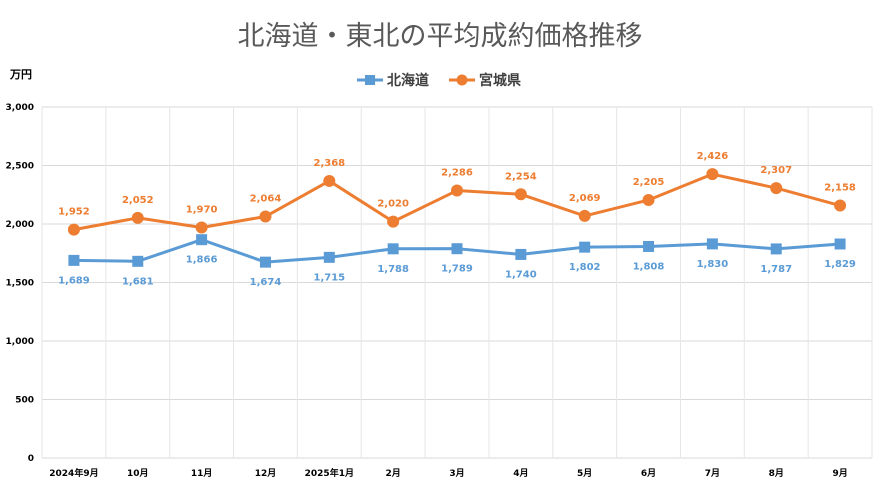 This screenshot has width=880, height=489. What do you see at coordinates (776, 170) in the screenshot?
I see `data-label: 2,307` at bounding box center [776, 170].